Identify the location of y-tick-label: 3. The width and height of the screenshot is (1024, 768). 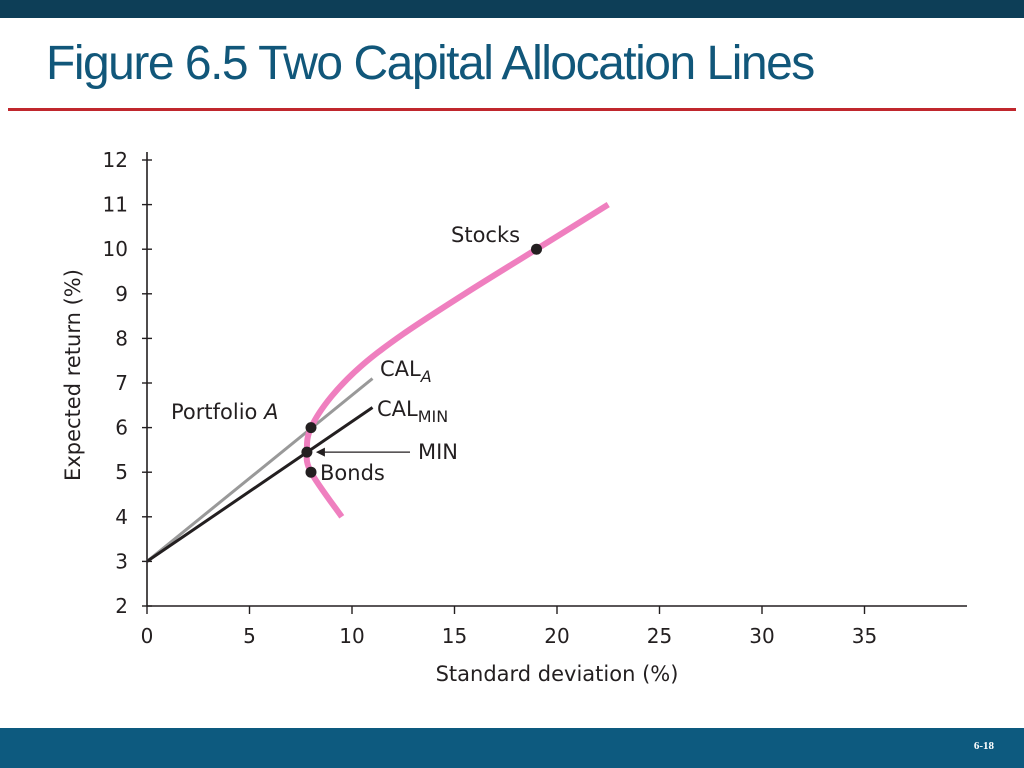
(121, 561).